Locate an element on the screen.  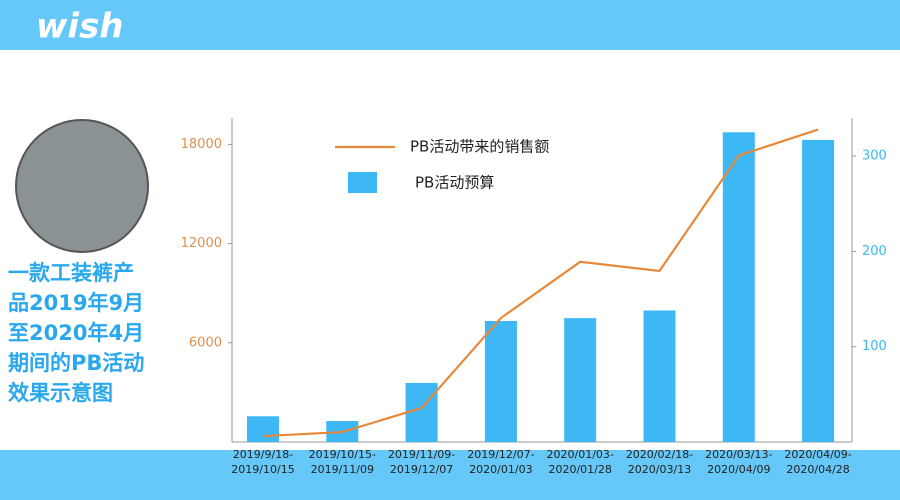
x-tick-label: 2019/9/18- is located at coordinates (263, 454).